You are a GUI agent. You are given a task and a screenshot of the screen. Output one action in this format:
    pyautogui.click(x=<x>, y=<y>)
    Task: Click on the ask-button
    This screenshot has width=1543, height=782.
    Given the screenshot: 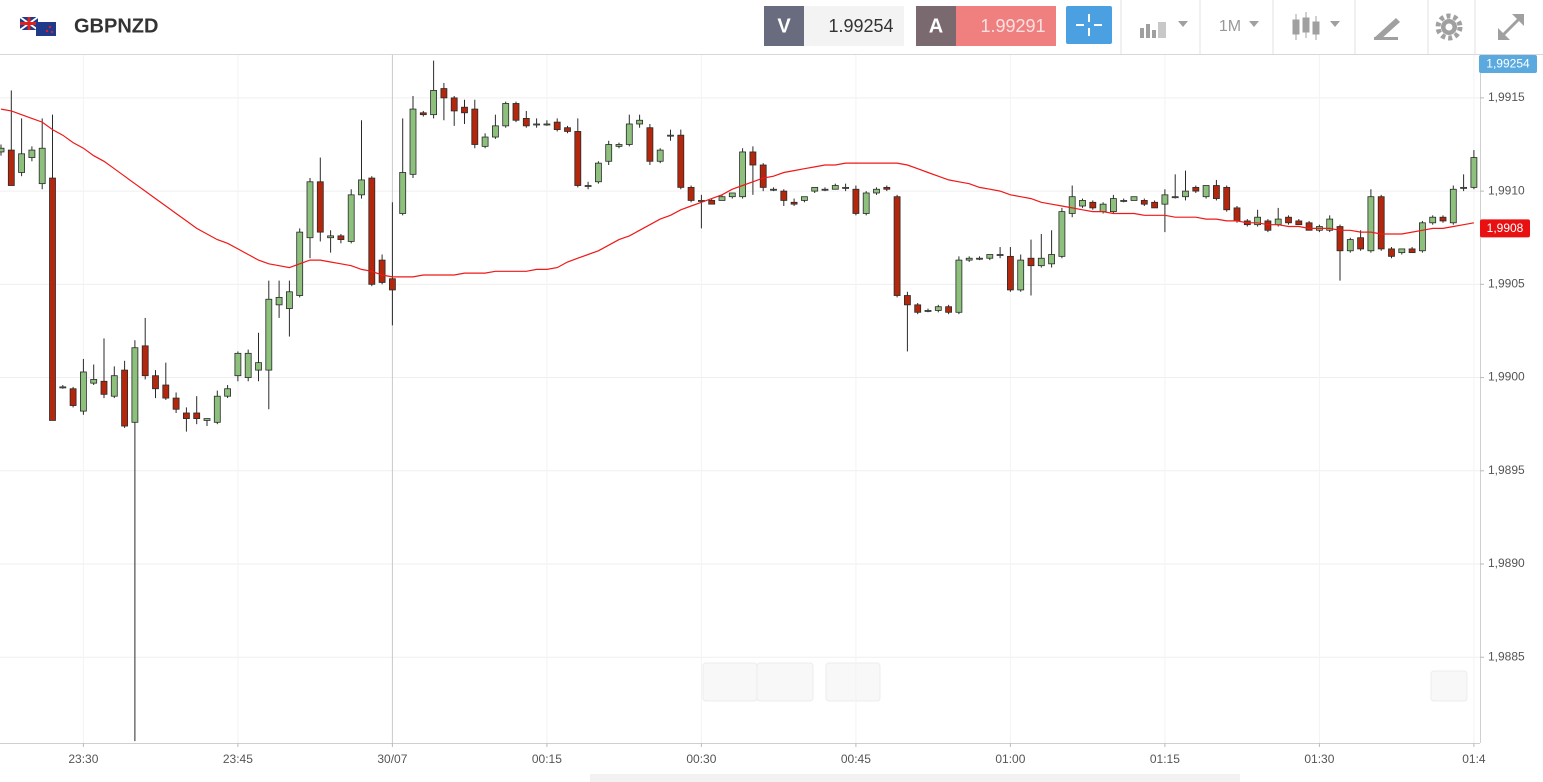 What is the action you would take?
    pyautogui.click(x=936, y=26)
    